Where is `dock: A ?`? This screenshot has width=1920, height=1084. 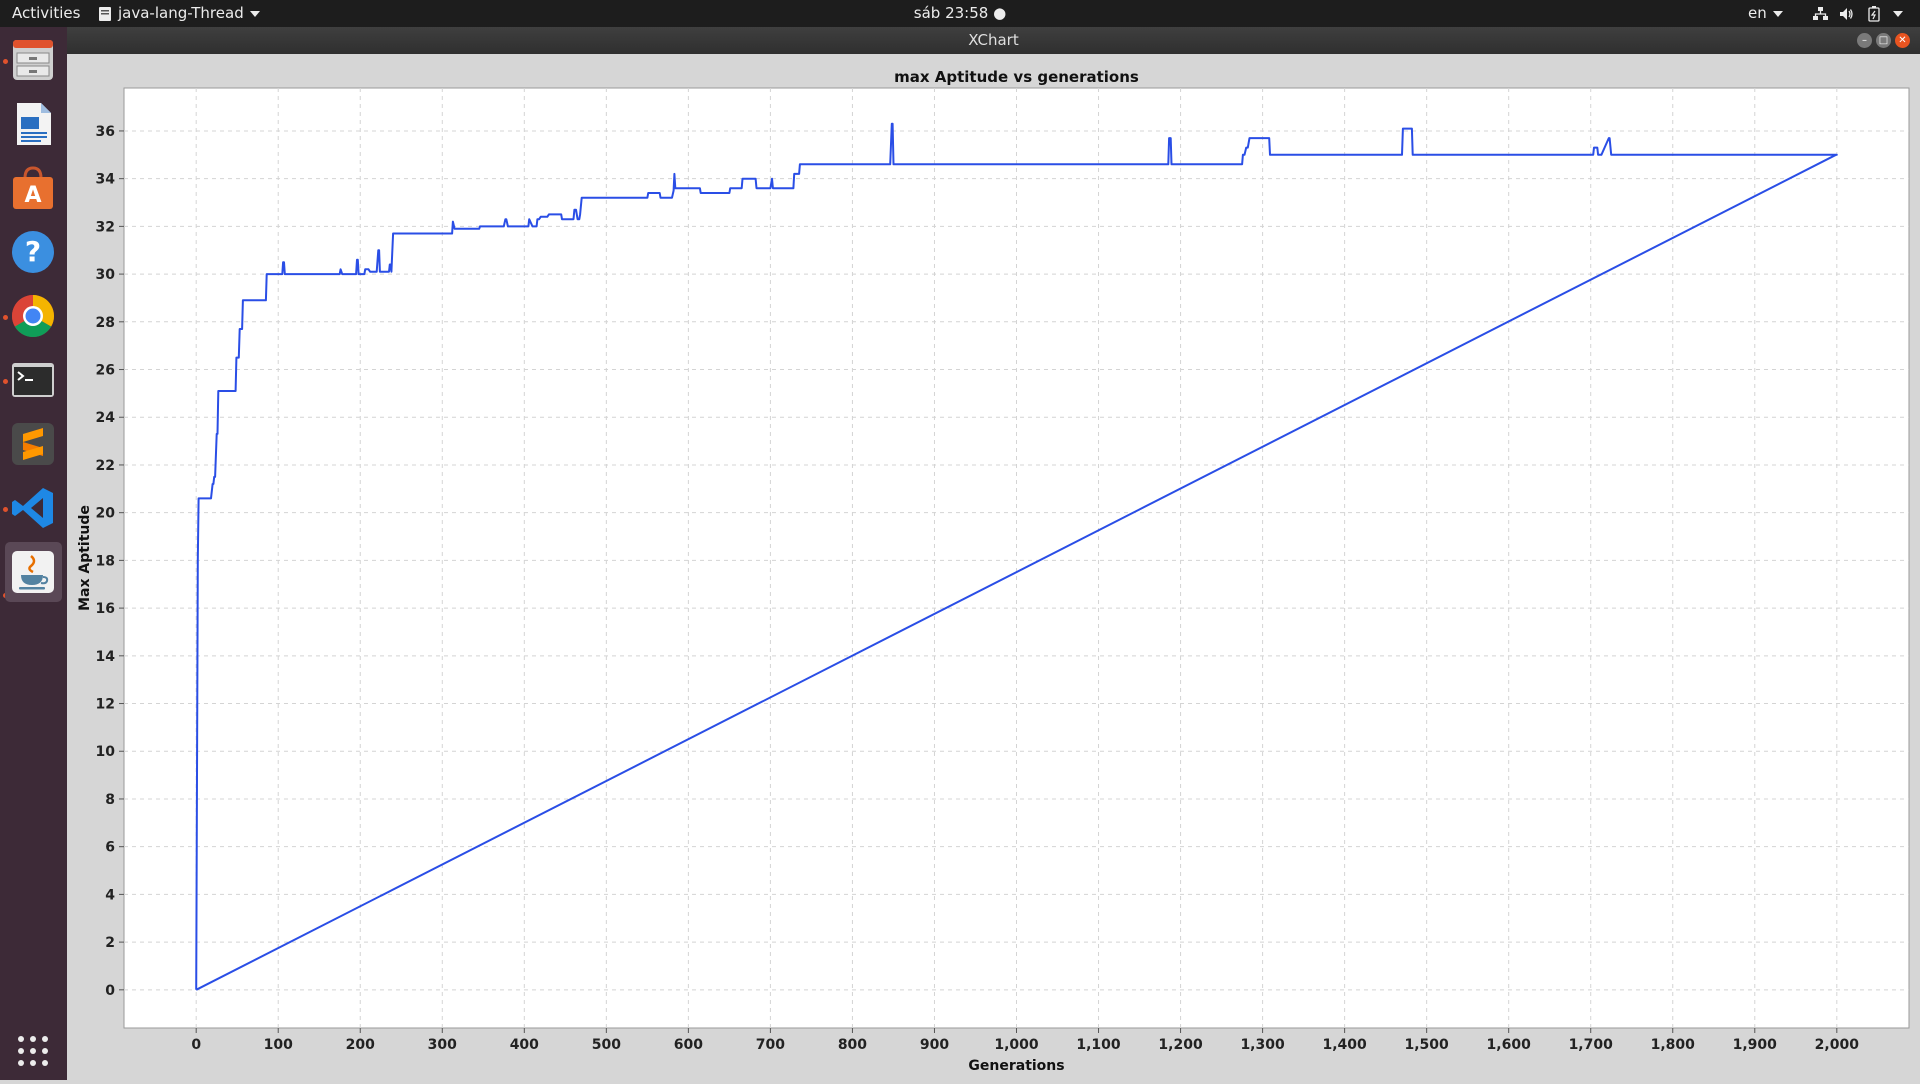 dock: A ? is located at coordinates (33, 553).